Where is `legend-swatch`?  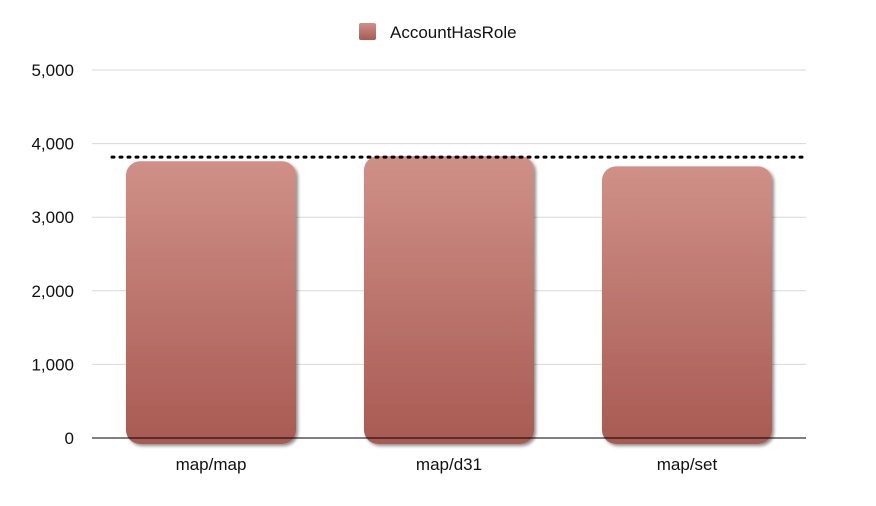 legend-swatch is located at coordinates (367, 31).